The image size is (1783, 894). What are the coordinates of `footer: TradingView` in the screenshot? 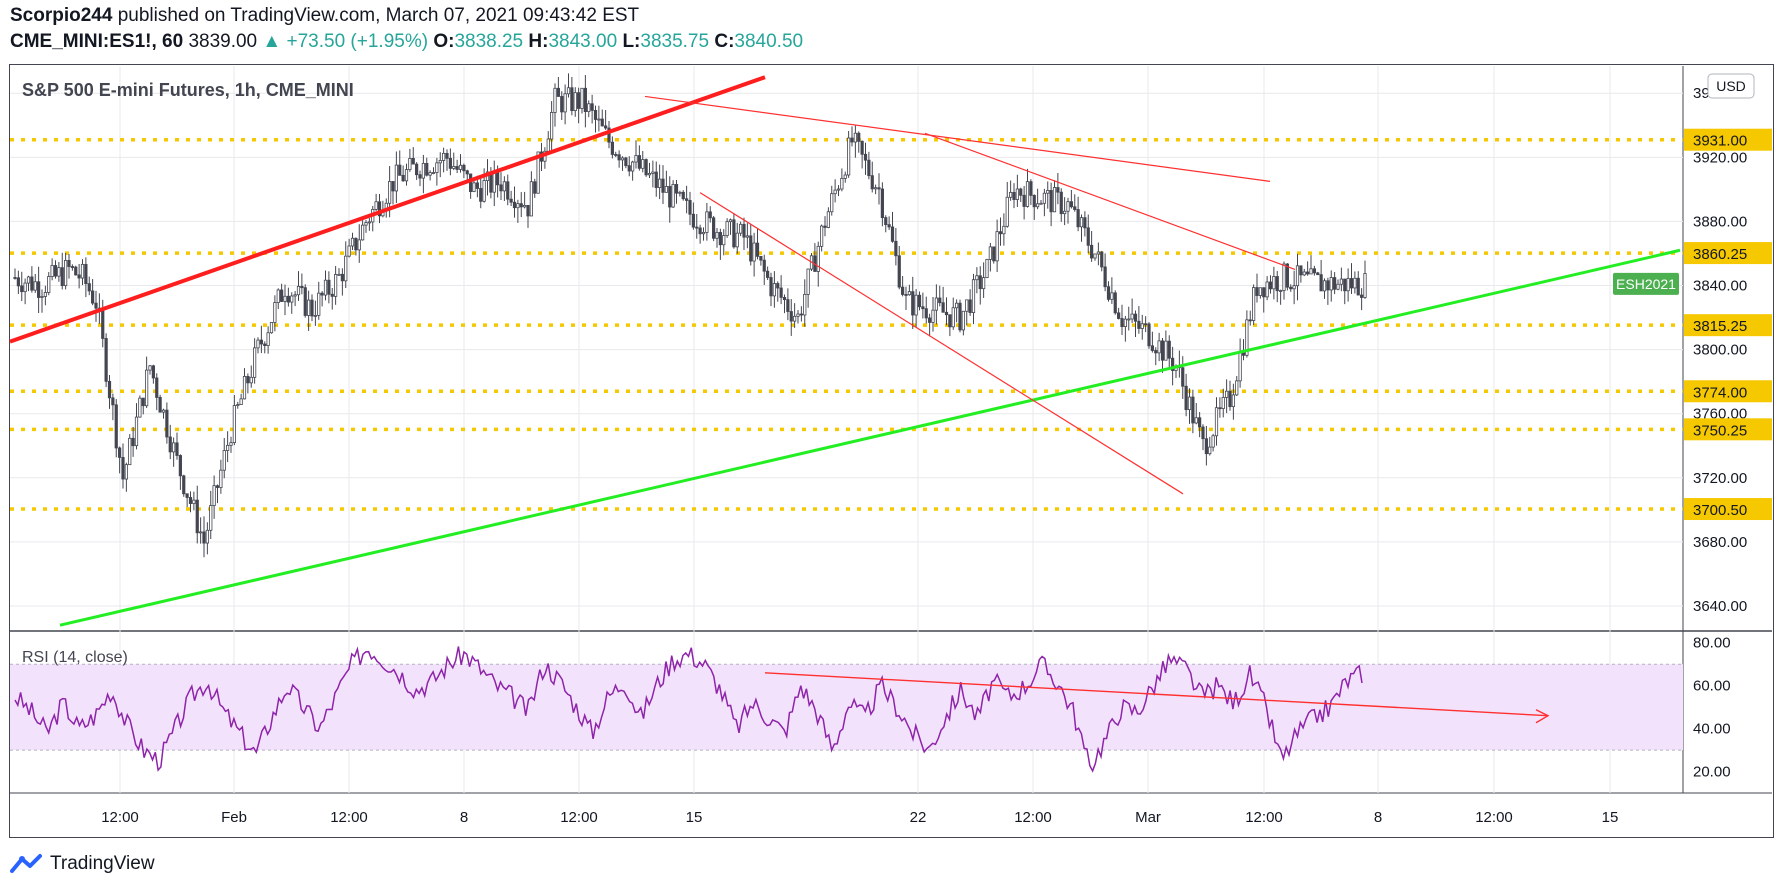 It's located at (82, 864).